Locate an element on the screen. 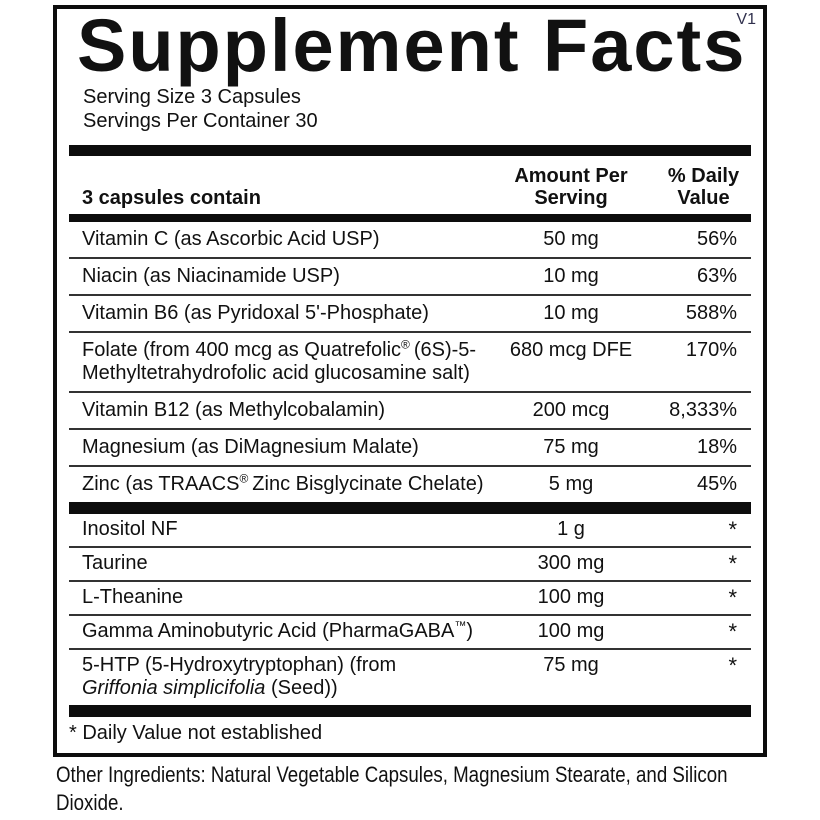 This screenshot has width=820, height=820. column-header-daily-value: % Daily Value is located at coordinates (703, 187).